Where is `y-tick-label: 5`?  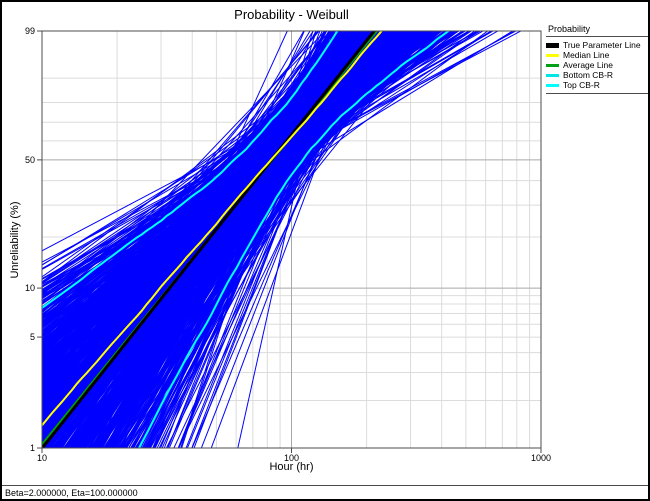 y-tick-label: 5 is located at coordinates (32, 337).